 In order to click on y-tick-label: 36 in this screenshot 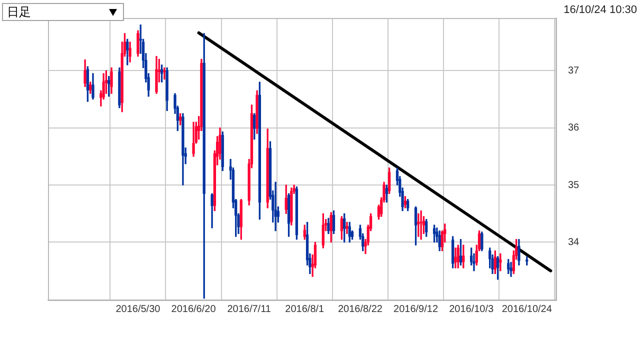, I will do `click(574, 128)`.